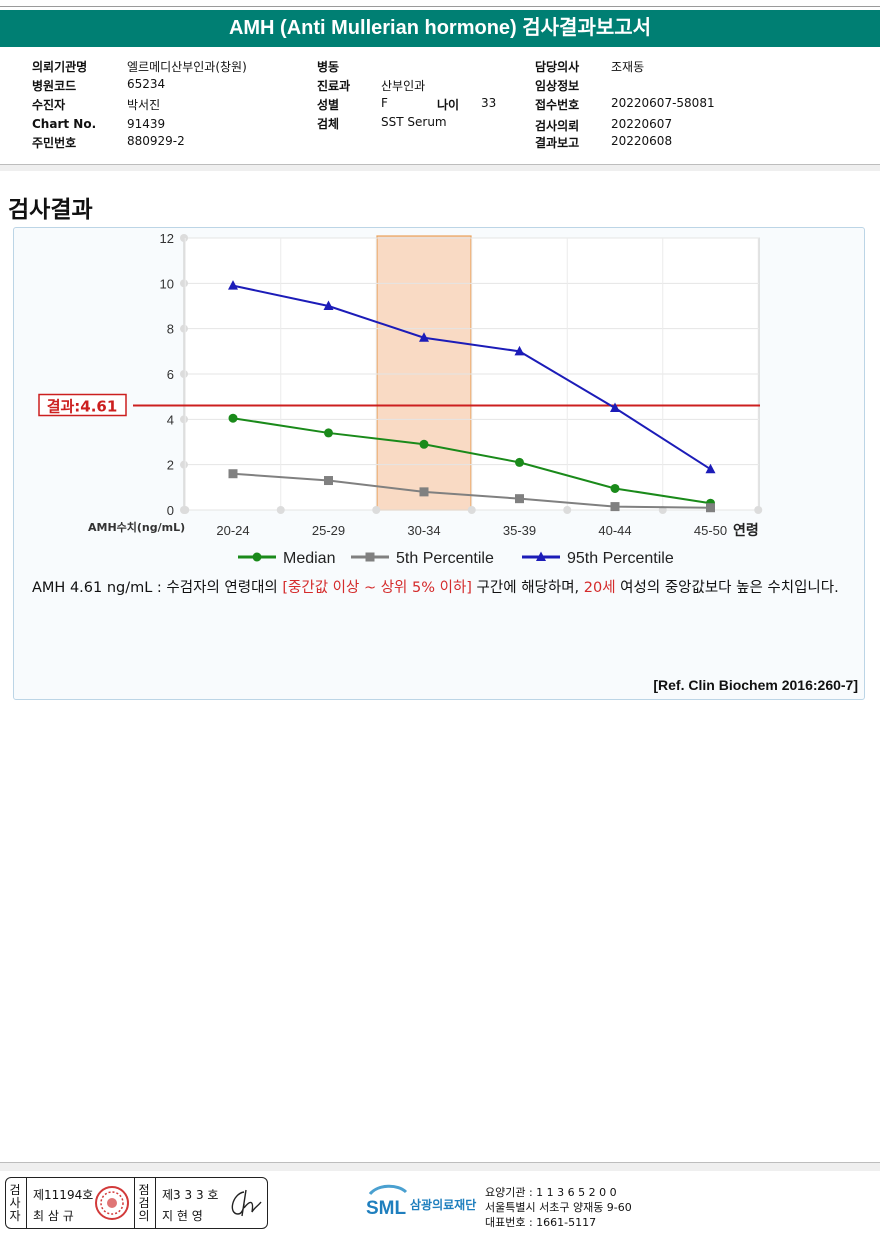 The height and width of the screenshot is (1240, 880). What do you see at coordinates (558, 1207) in the screenshot?
I see `org-address: 서울특별시 서초구 양재동 9-60` at bounding box center [558, 1207].